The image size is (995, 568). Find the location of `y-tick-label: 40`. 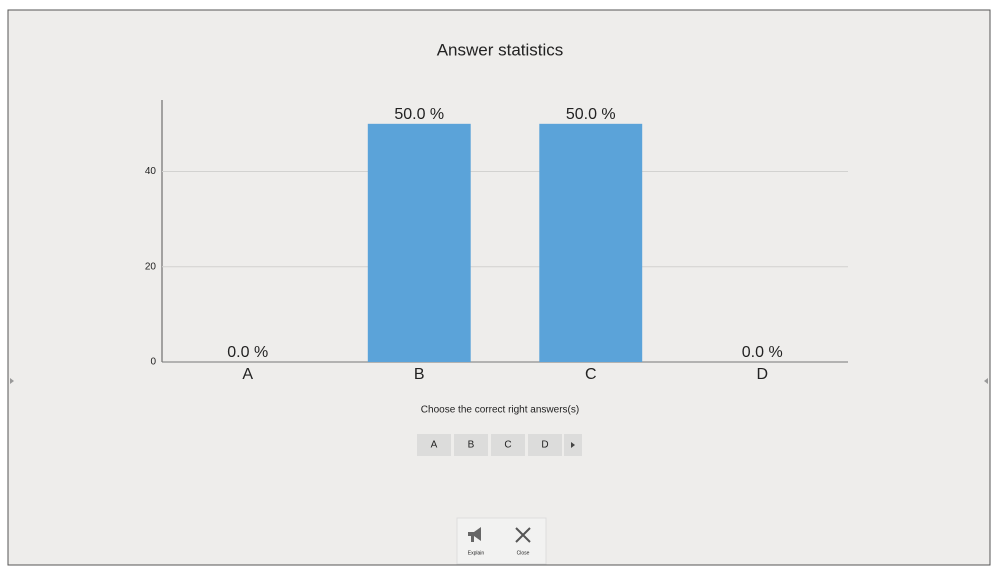

y-tick-label: 40 is located at coordinates (151, 171).